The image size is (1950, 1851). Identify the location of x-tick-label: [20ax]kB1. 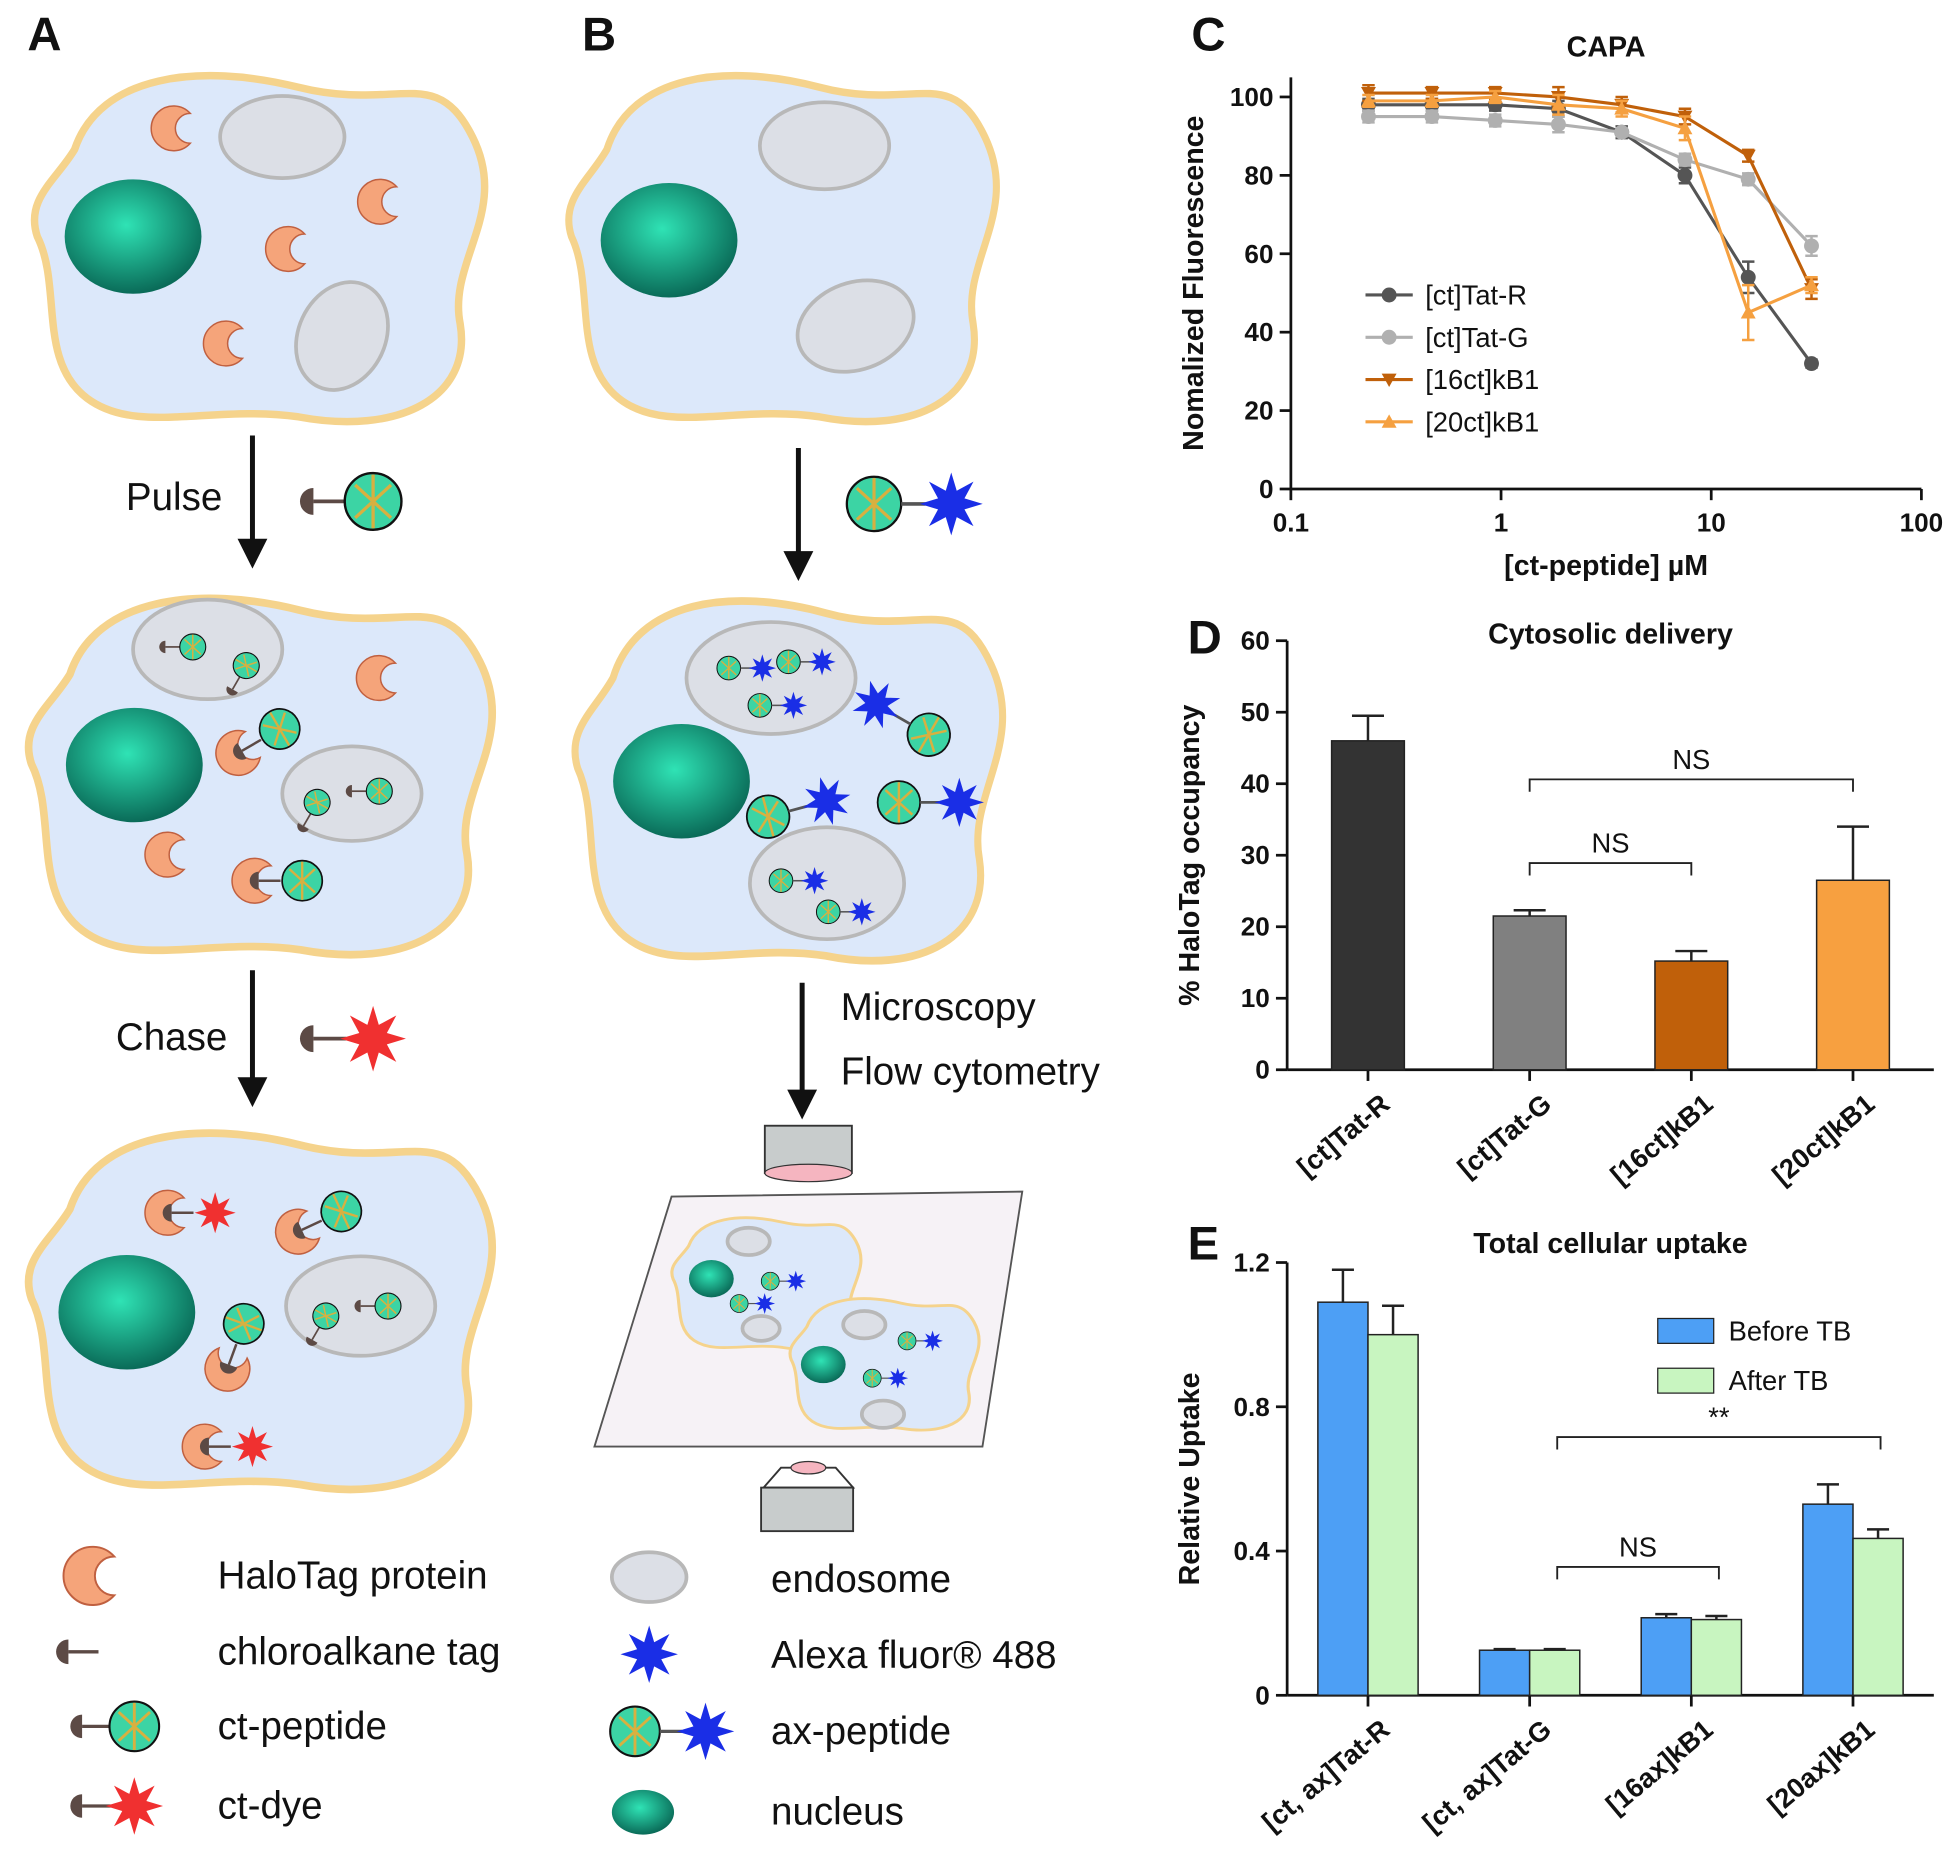
(1820, 1766).